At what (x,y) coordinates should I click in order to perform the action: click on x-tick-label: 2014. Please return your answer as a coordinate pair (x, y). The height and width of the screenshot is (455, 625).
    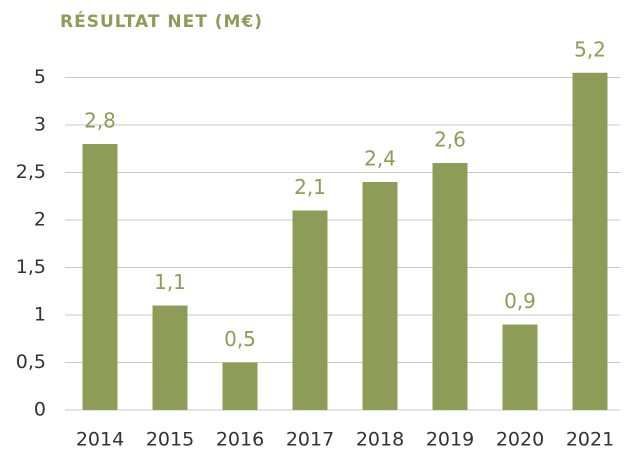
    Looking at the image, I should click on (100, 440).